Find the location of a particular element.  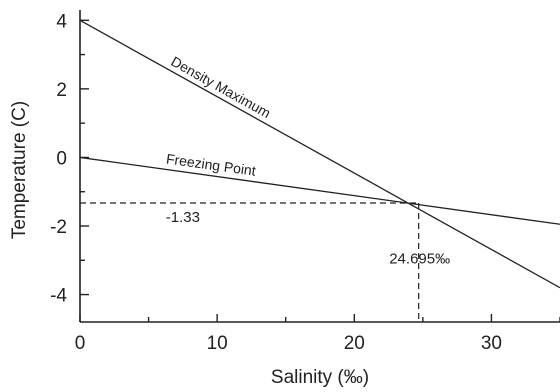

x-axis-label: Salinity (‰) is located at coordinates (320, 377).